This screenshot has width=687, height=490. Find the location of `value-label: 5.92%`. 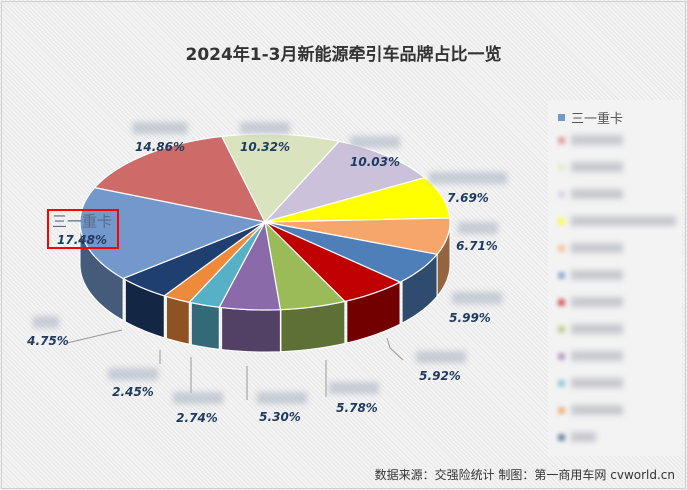

value-label: 5.92% is located at coordinates (440, 376).